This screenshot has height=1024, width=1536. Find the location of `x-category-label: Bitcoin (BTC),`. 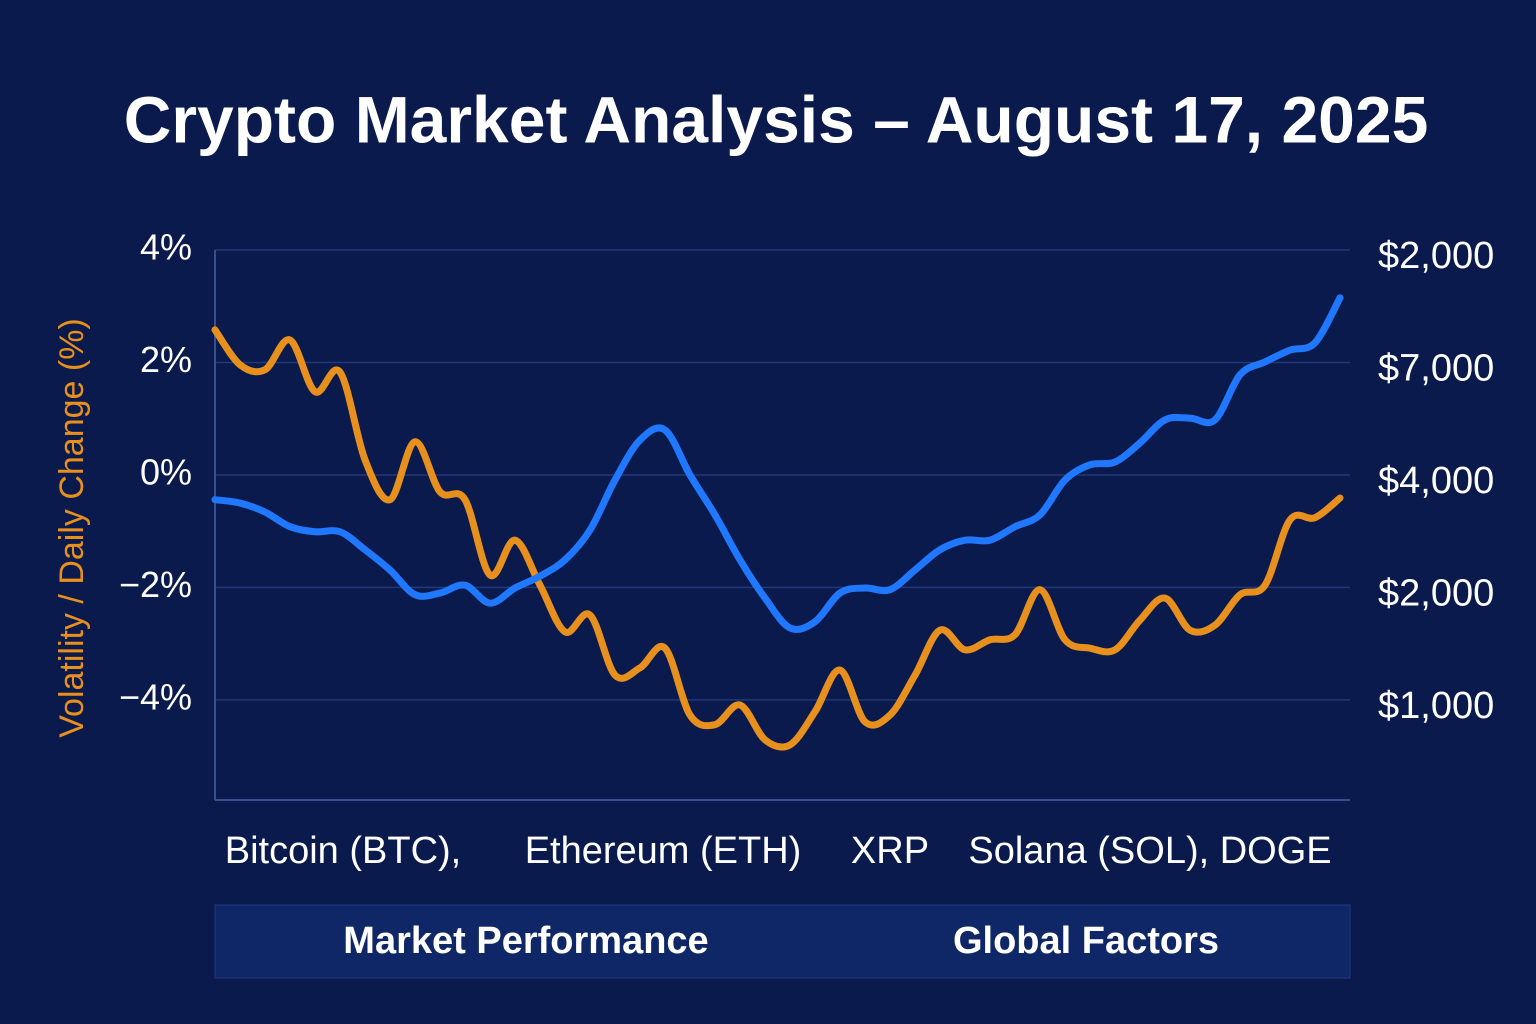

x-category-label: Bitcoin (BTC), is located at coordinates (343, 851).